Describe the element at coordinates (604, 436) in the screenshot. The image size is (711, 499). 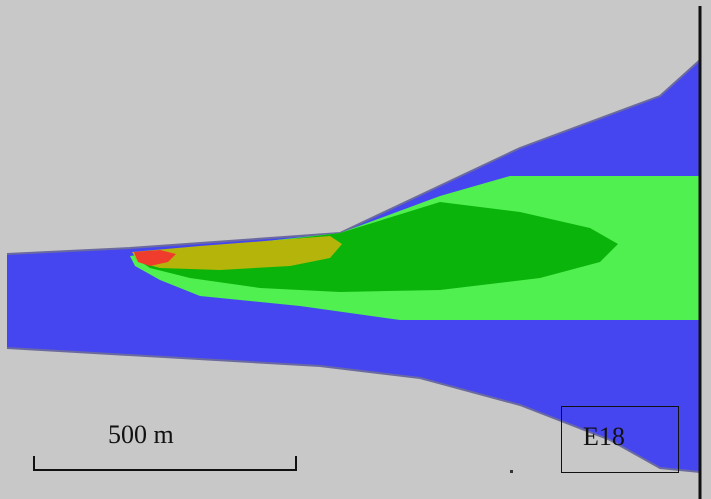
I see `station-label: E18` at that location.